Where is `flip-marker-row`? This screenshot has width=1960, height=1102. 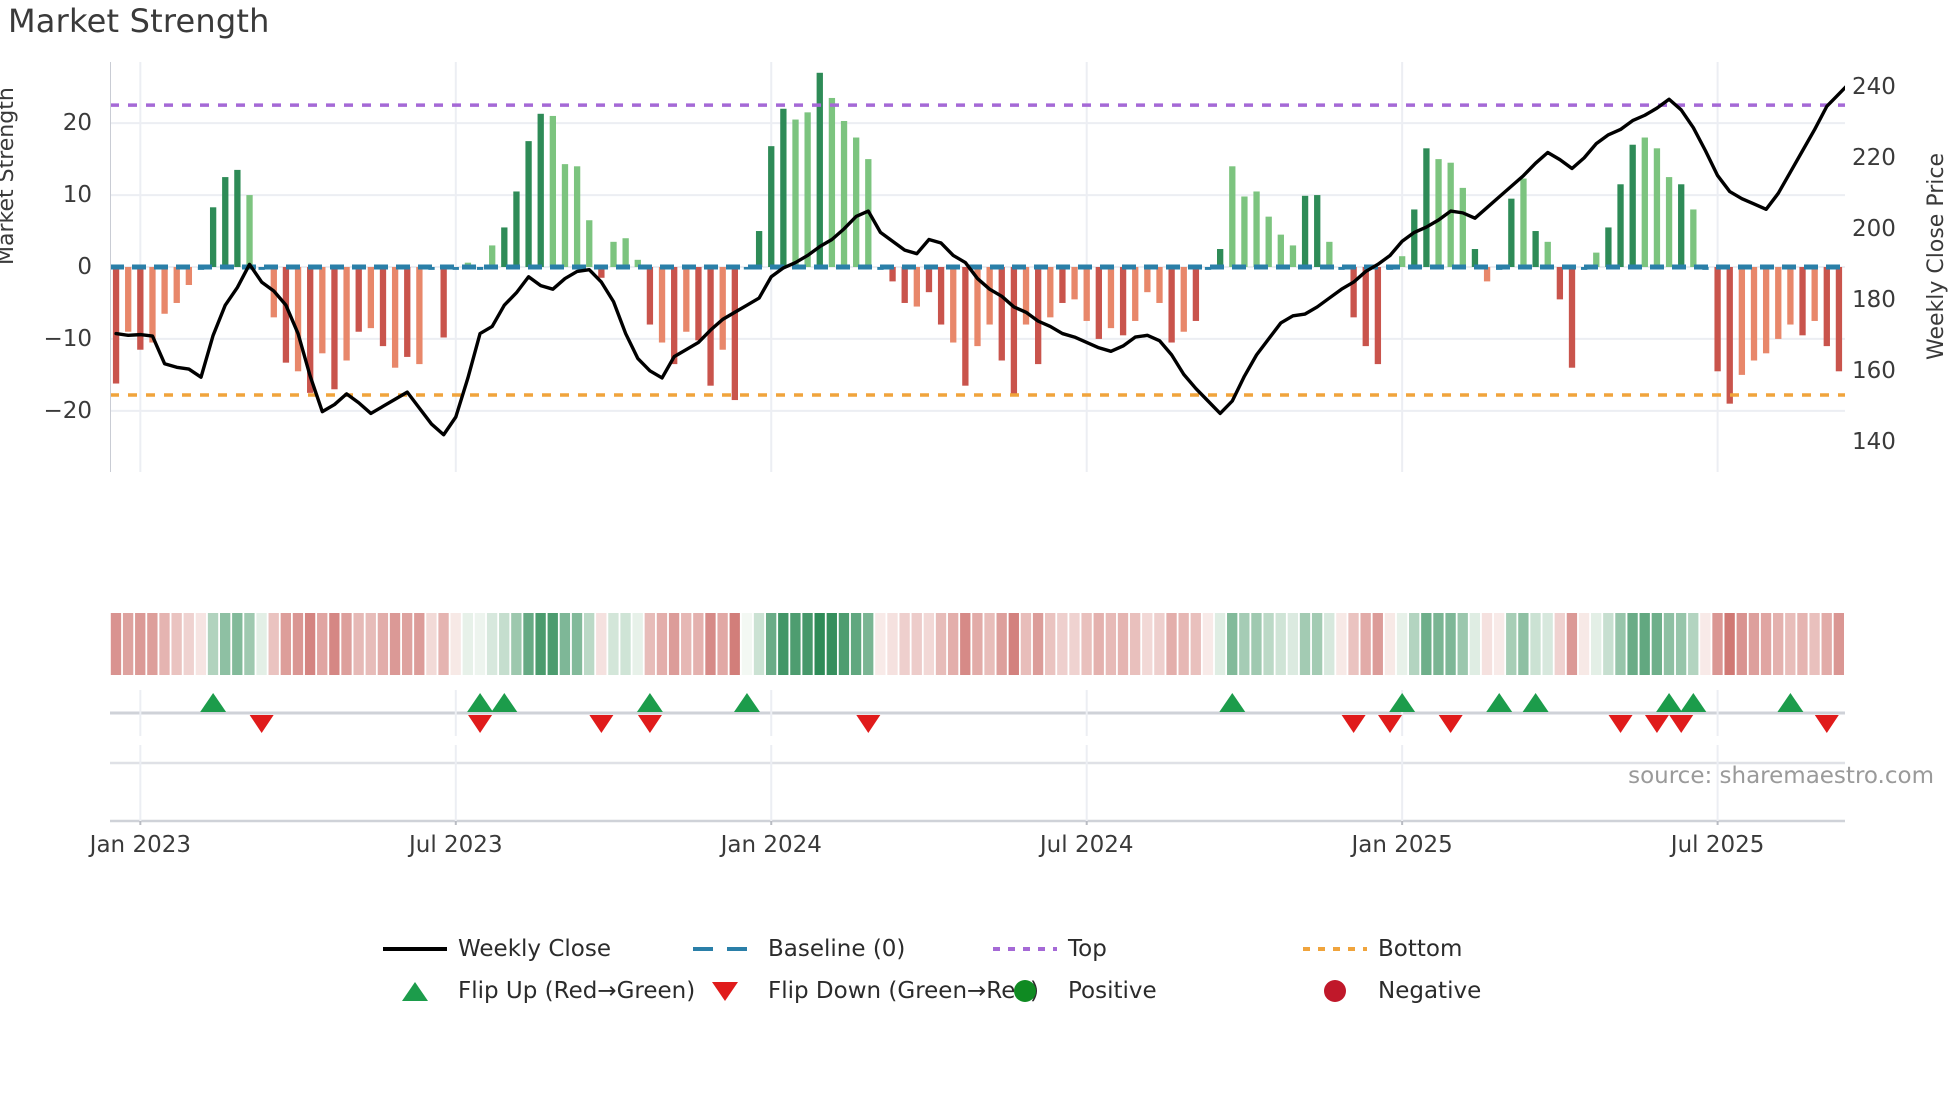 flip-marker-row is located at coordinates (977, 713).